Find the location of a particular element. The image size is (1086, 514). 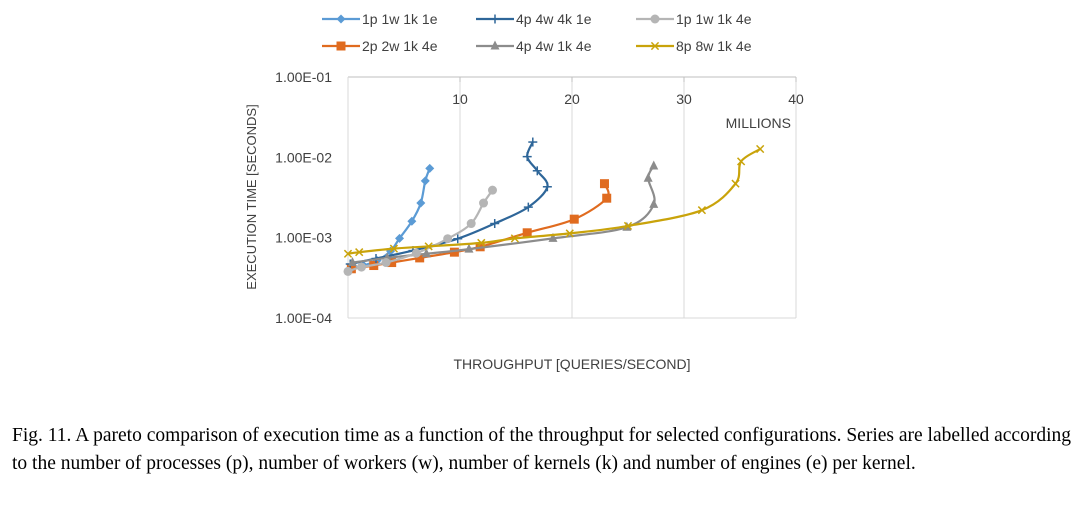

legend-entry: 4p 4w 1k 4e is located at coordinates (534, 46).